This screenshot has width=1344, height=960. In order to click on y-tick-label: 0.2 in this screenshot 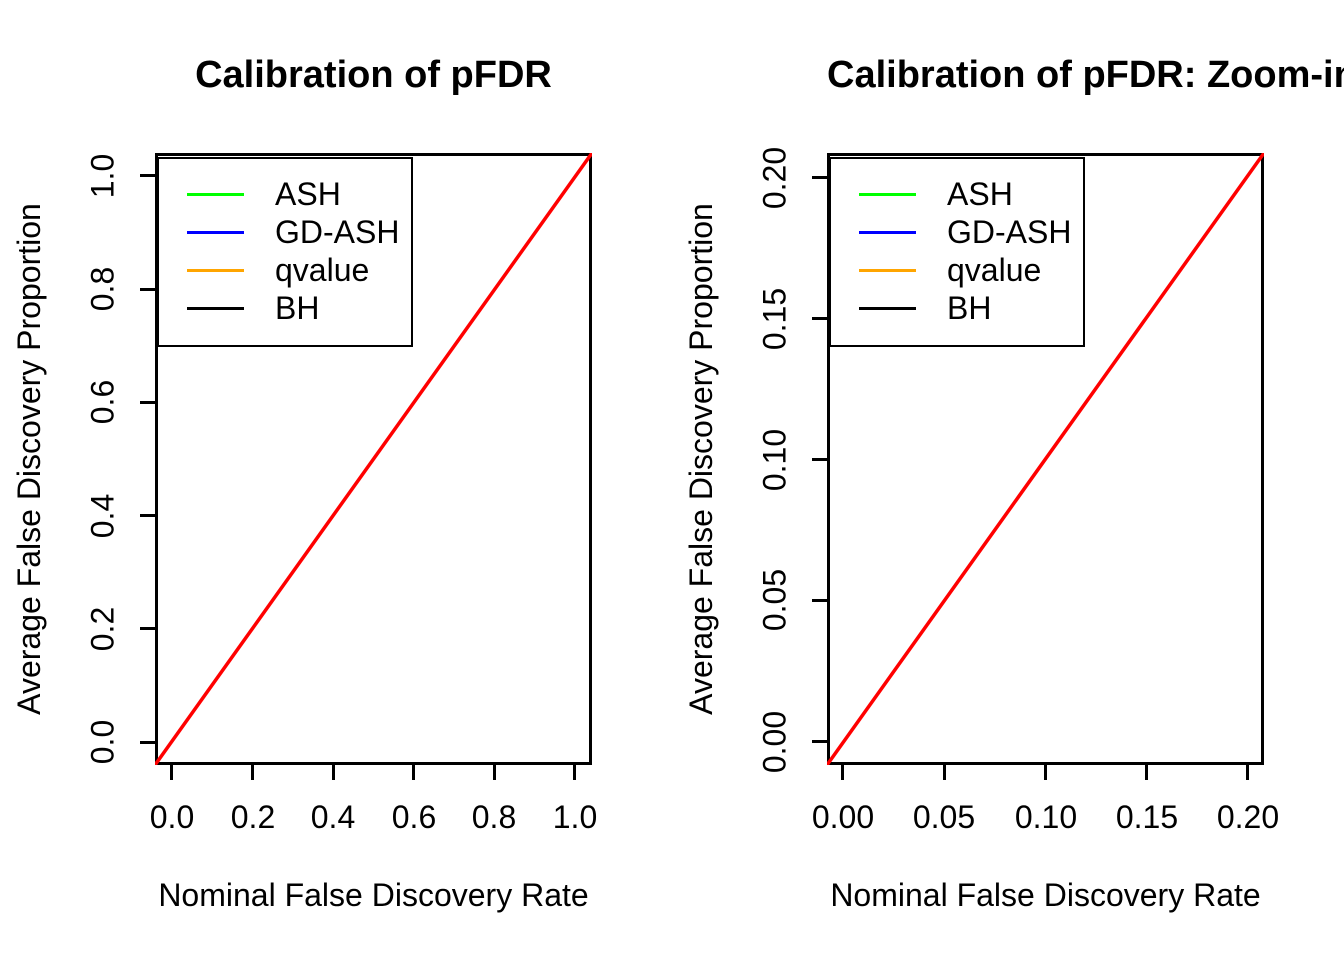, I will do `click(102, 629)`.